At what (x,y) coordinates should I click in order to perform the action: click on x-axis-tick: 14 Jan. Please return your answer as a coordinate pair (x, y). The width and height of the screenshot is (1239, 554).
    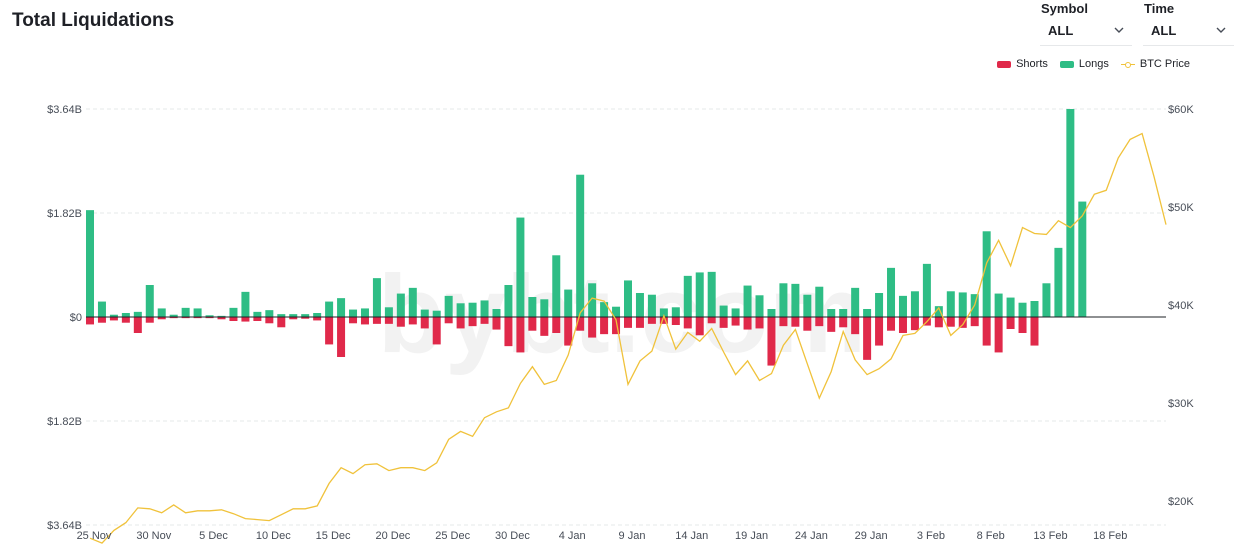
    Looking at the image, I should click on (691, 536).